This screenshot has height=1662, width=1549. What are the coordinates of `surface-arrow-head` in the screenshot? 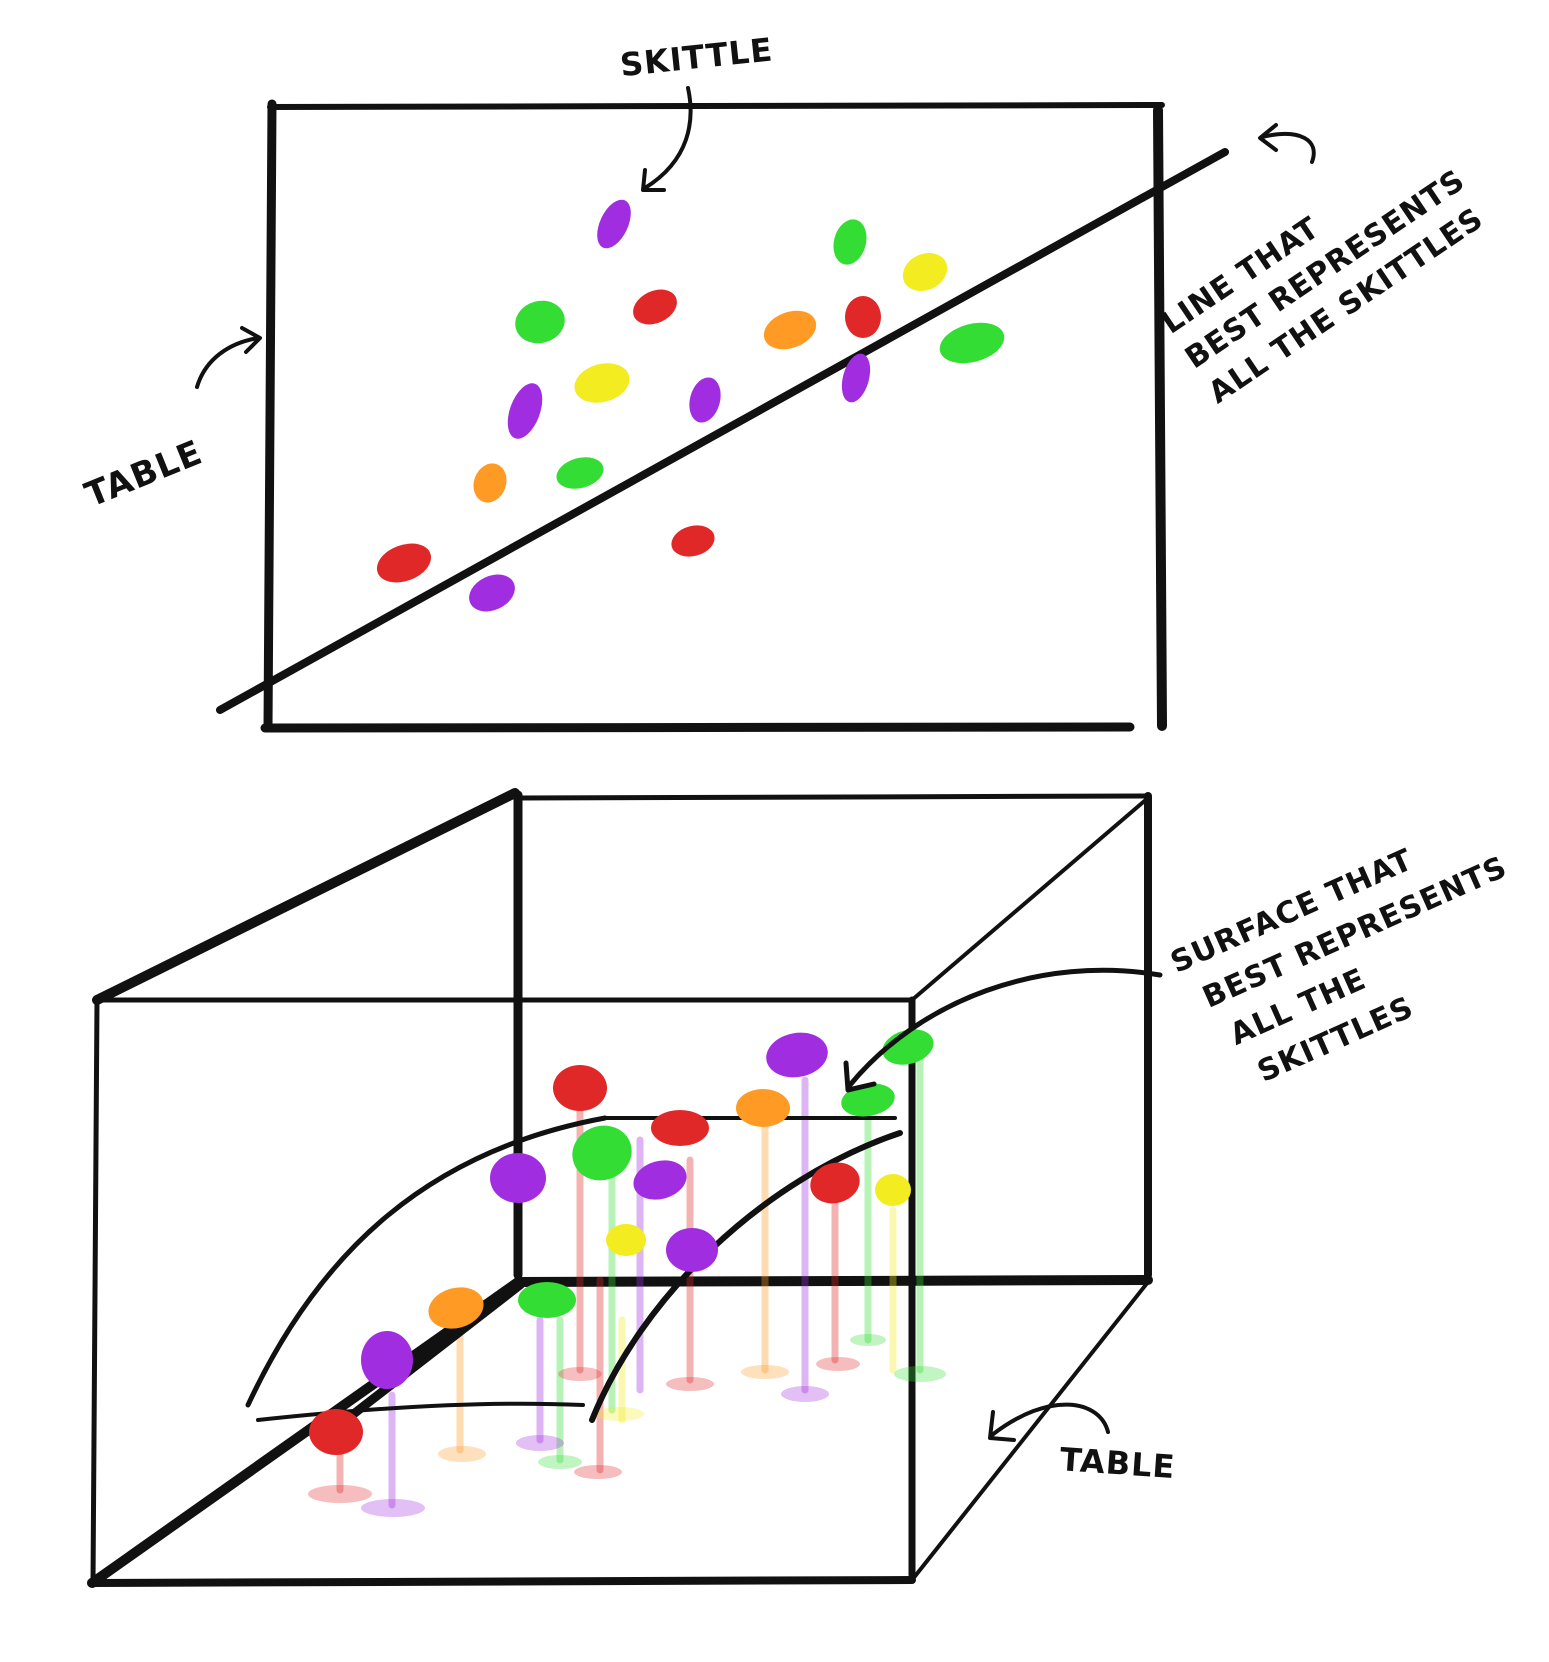 It's located at (860, 1076).